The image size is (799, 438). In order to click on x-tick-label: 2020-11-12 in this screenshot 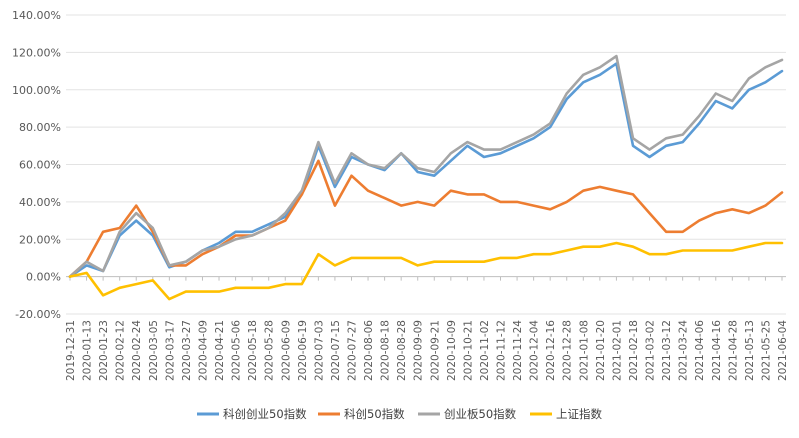, I will do `click(502, 350)`.